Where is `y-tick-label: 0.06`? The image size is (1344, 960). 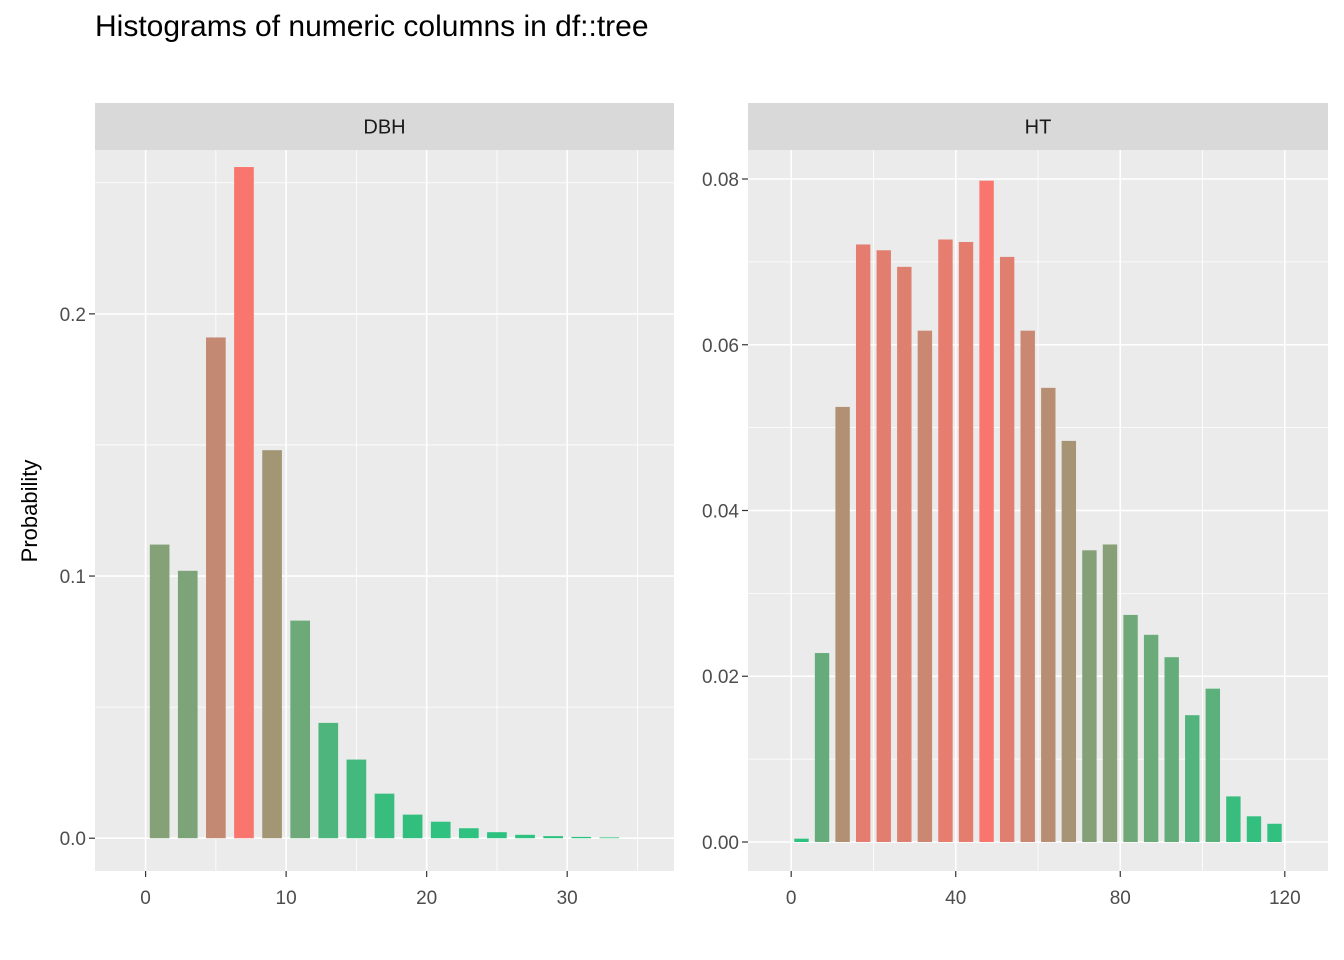
y-tick-label: 0.06 is located at coordinates (720, 346).